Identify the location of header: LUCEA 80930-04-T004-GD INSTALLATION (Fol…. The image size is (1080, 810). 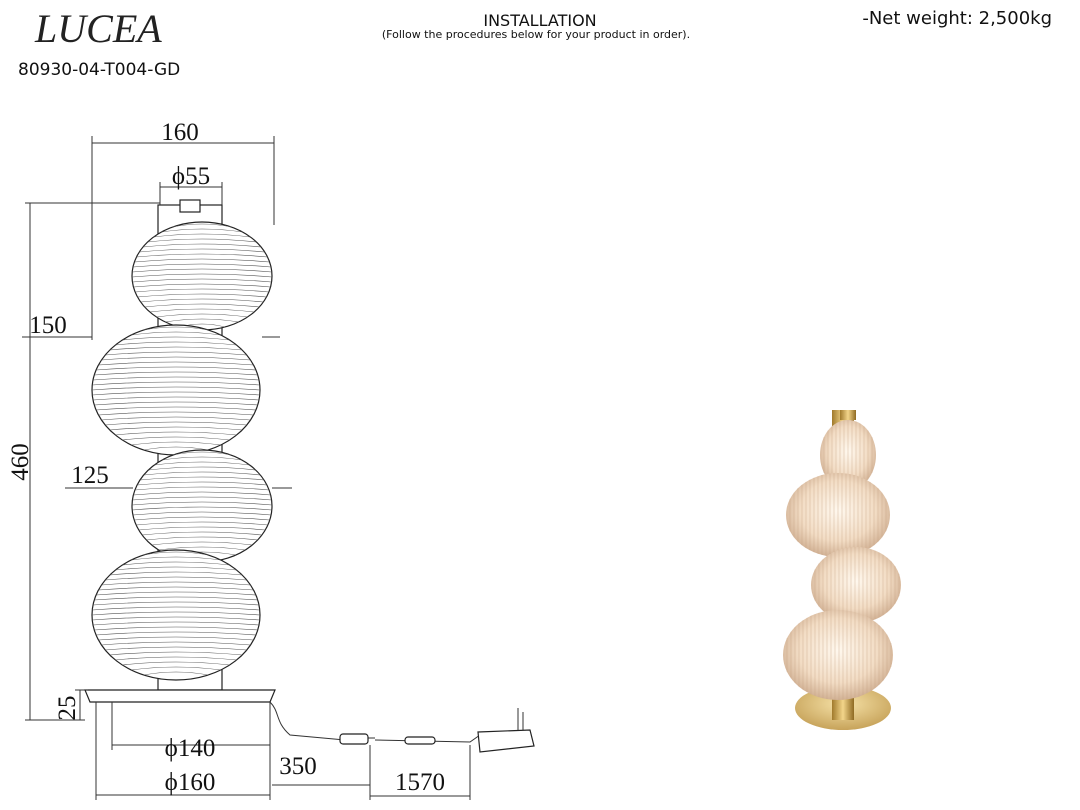
(535, 43).